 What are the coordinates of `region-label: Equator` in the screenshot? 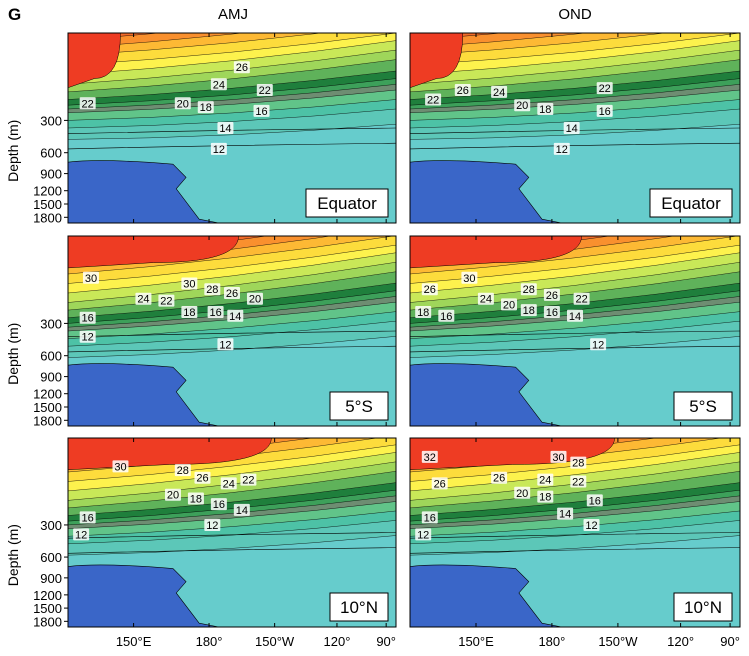 It's located at (691, 203).